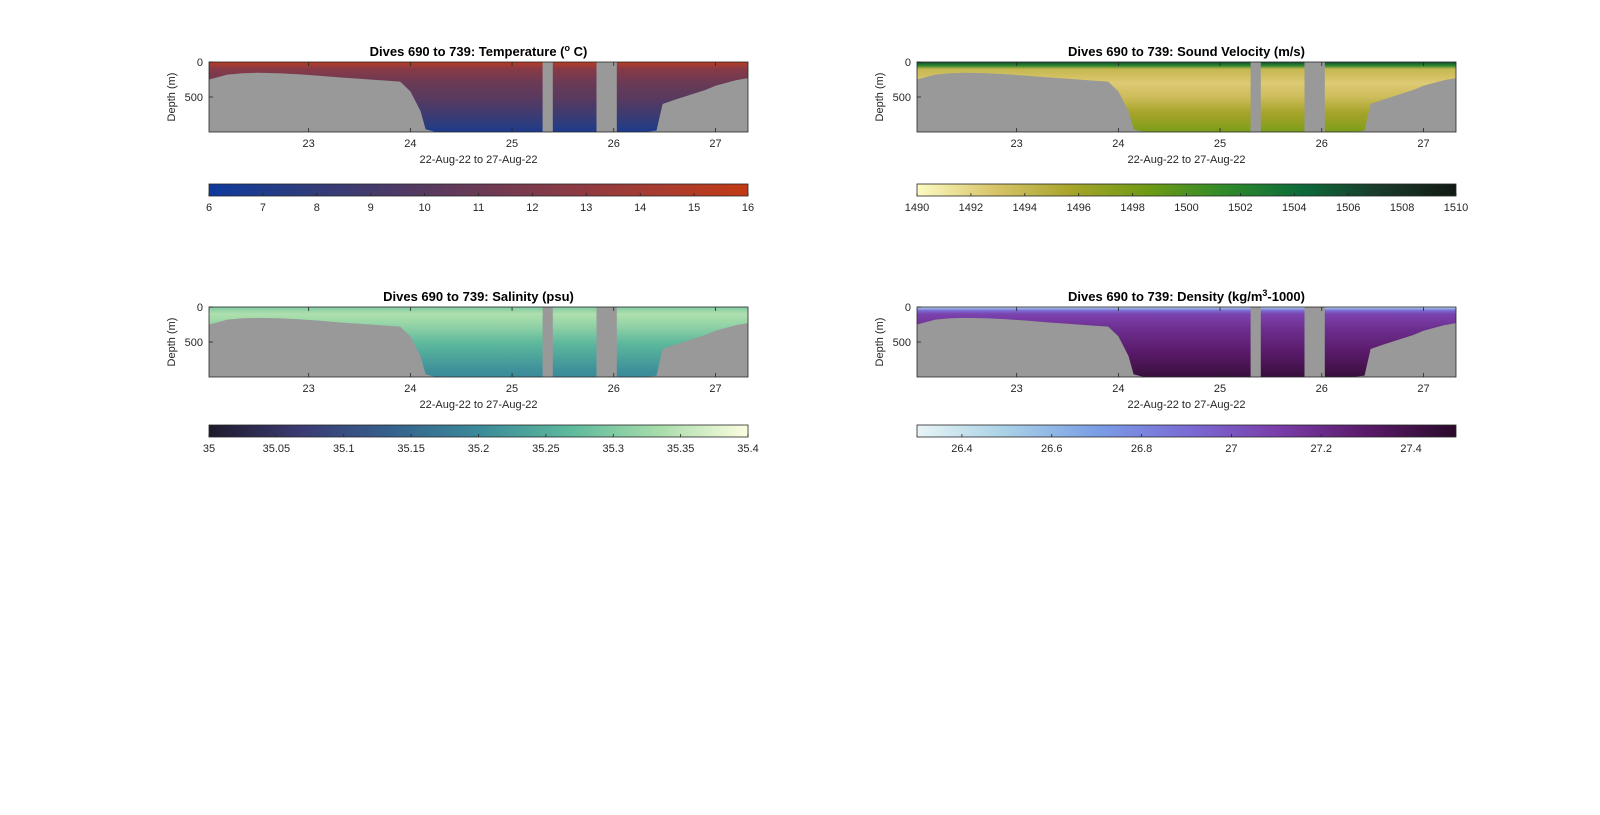 This screenshot has width=1600, height=815. I want to click on colorbar-tick-label: 1504, so click(1294, 208).